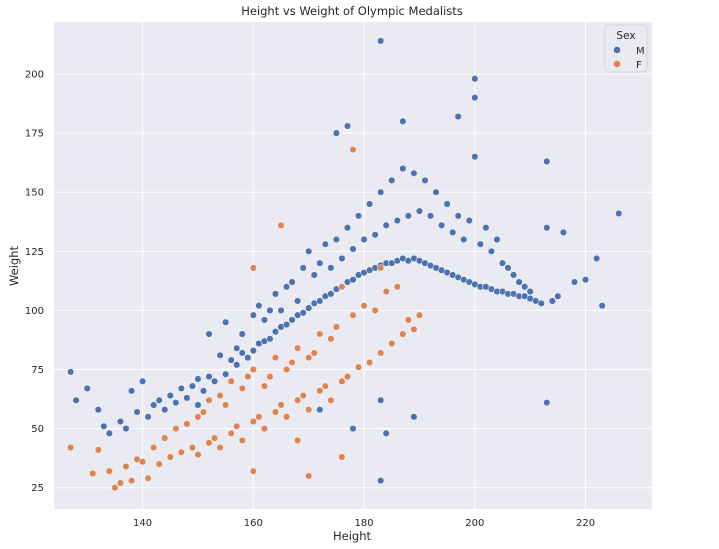  Describe the element at coordinates (34, 311) in the screenshot. I see `y-tick-label: 100` at that location.